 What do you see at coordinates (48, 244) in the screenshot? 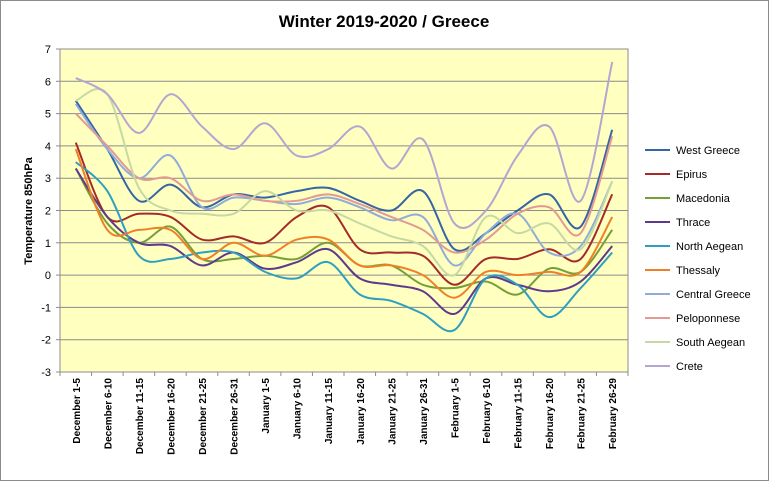
I see `y-tick-label: 1` at bounding box center [48, 244].